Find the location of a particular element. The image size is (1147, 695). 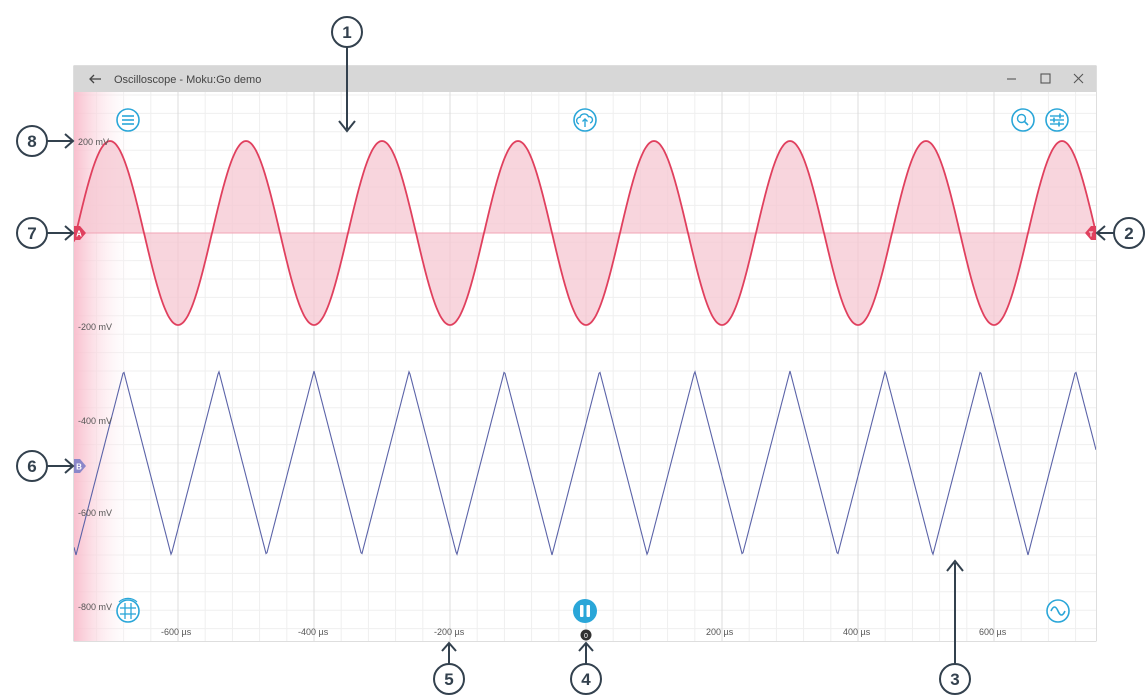

trigger-level-marker: T is located at coordinates (1090, 233).